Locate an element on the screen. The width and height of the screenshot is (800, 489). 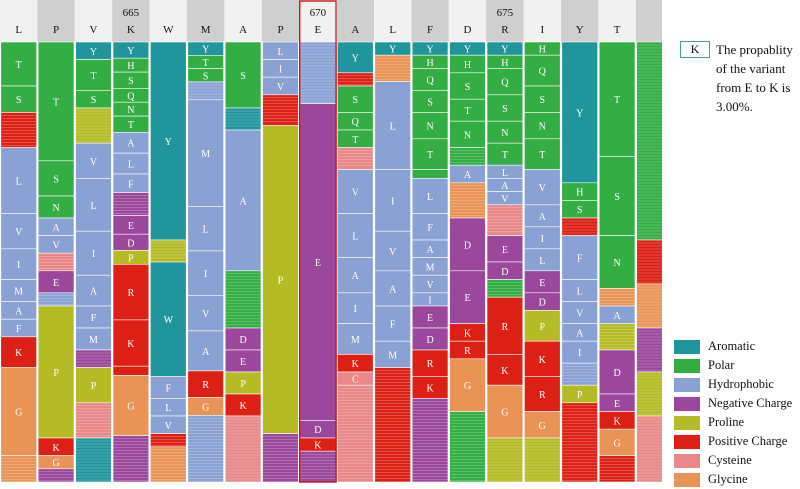
reference-residue-label: Y is located at coordinates (580, 30).